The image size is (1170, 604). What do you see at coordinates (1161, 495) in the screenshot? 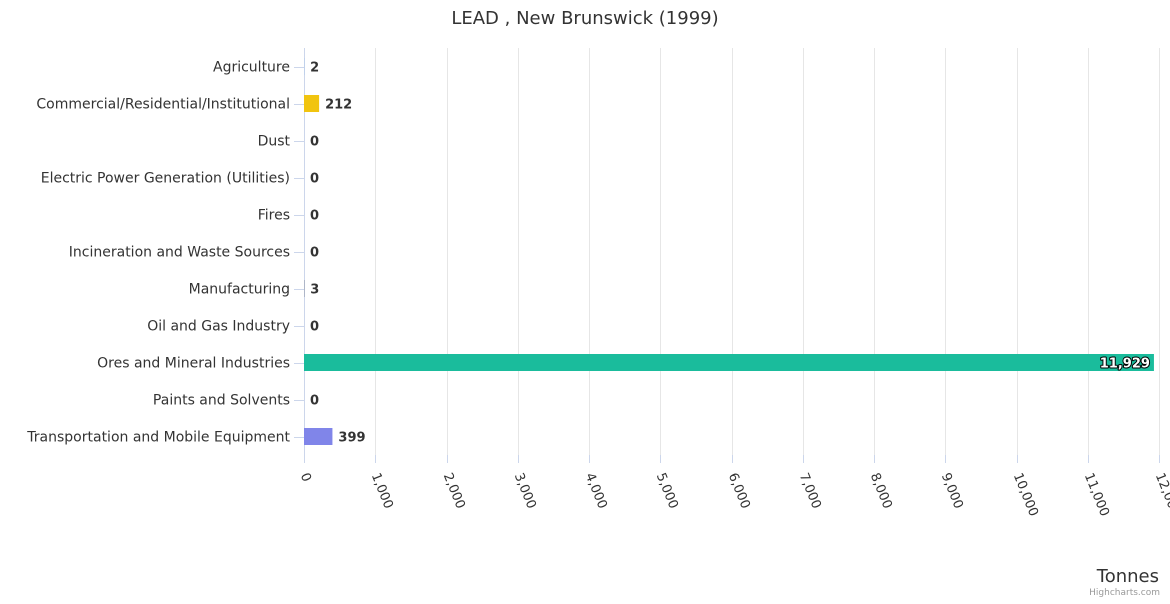
I see `x-tick-label: 12,000` at bounding box center [1161, 495].